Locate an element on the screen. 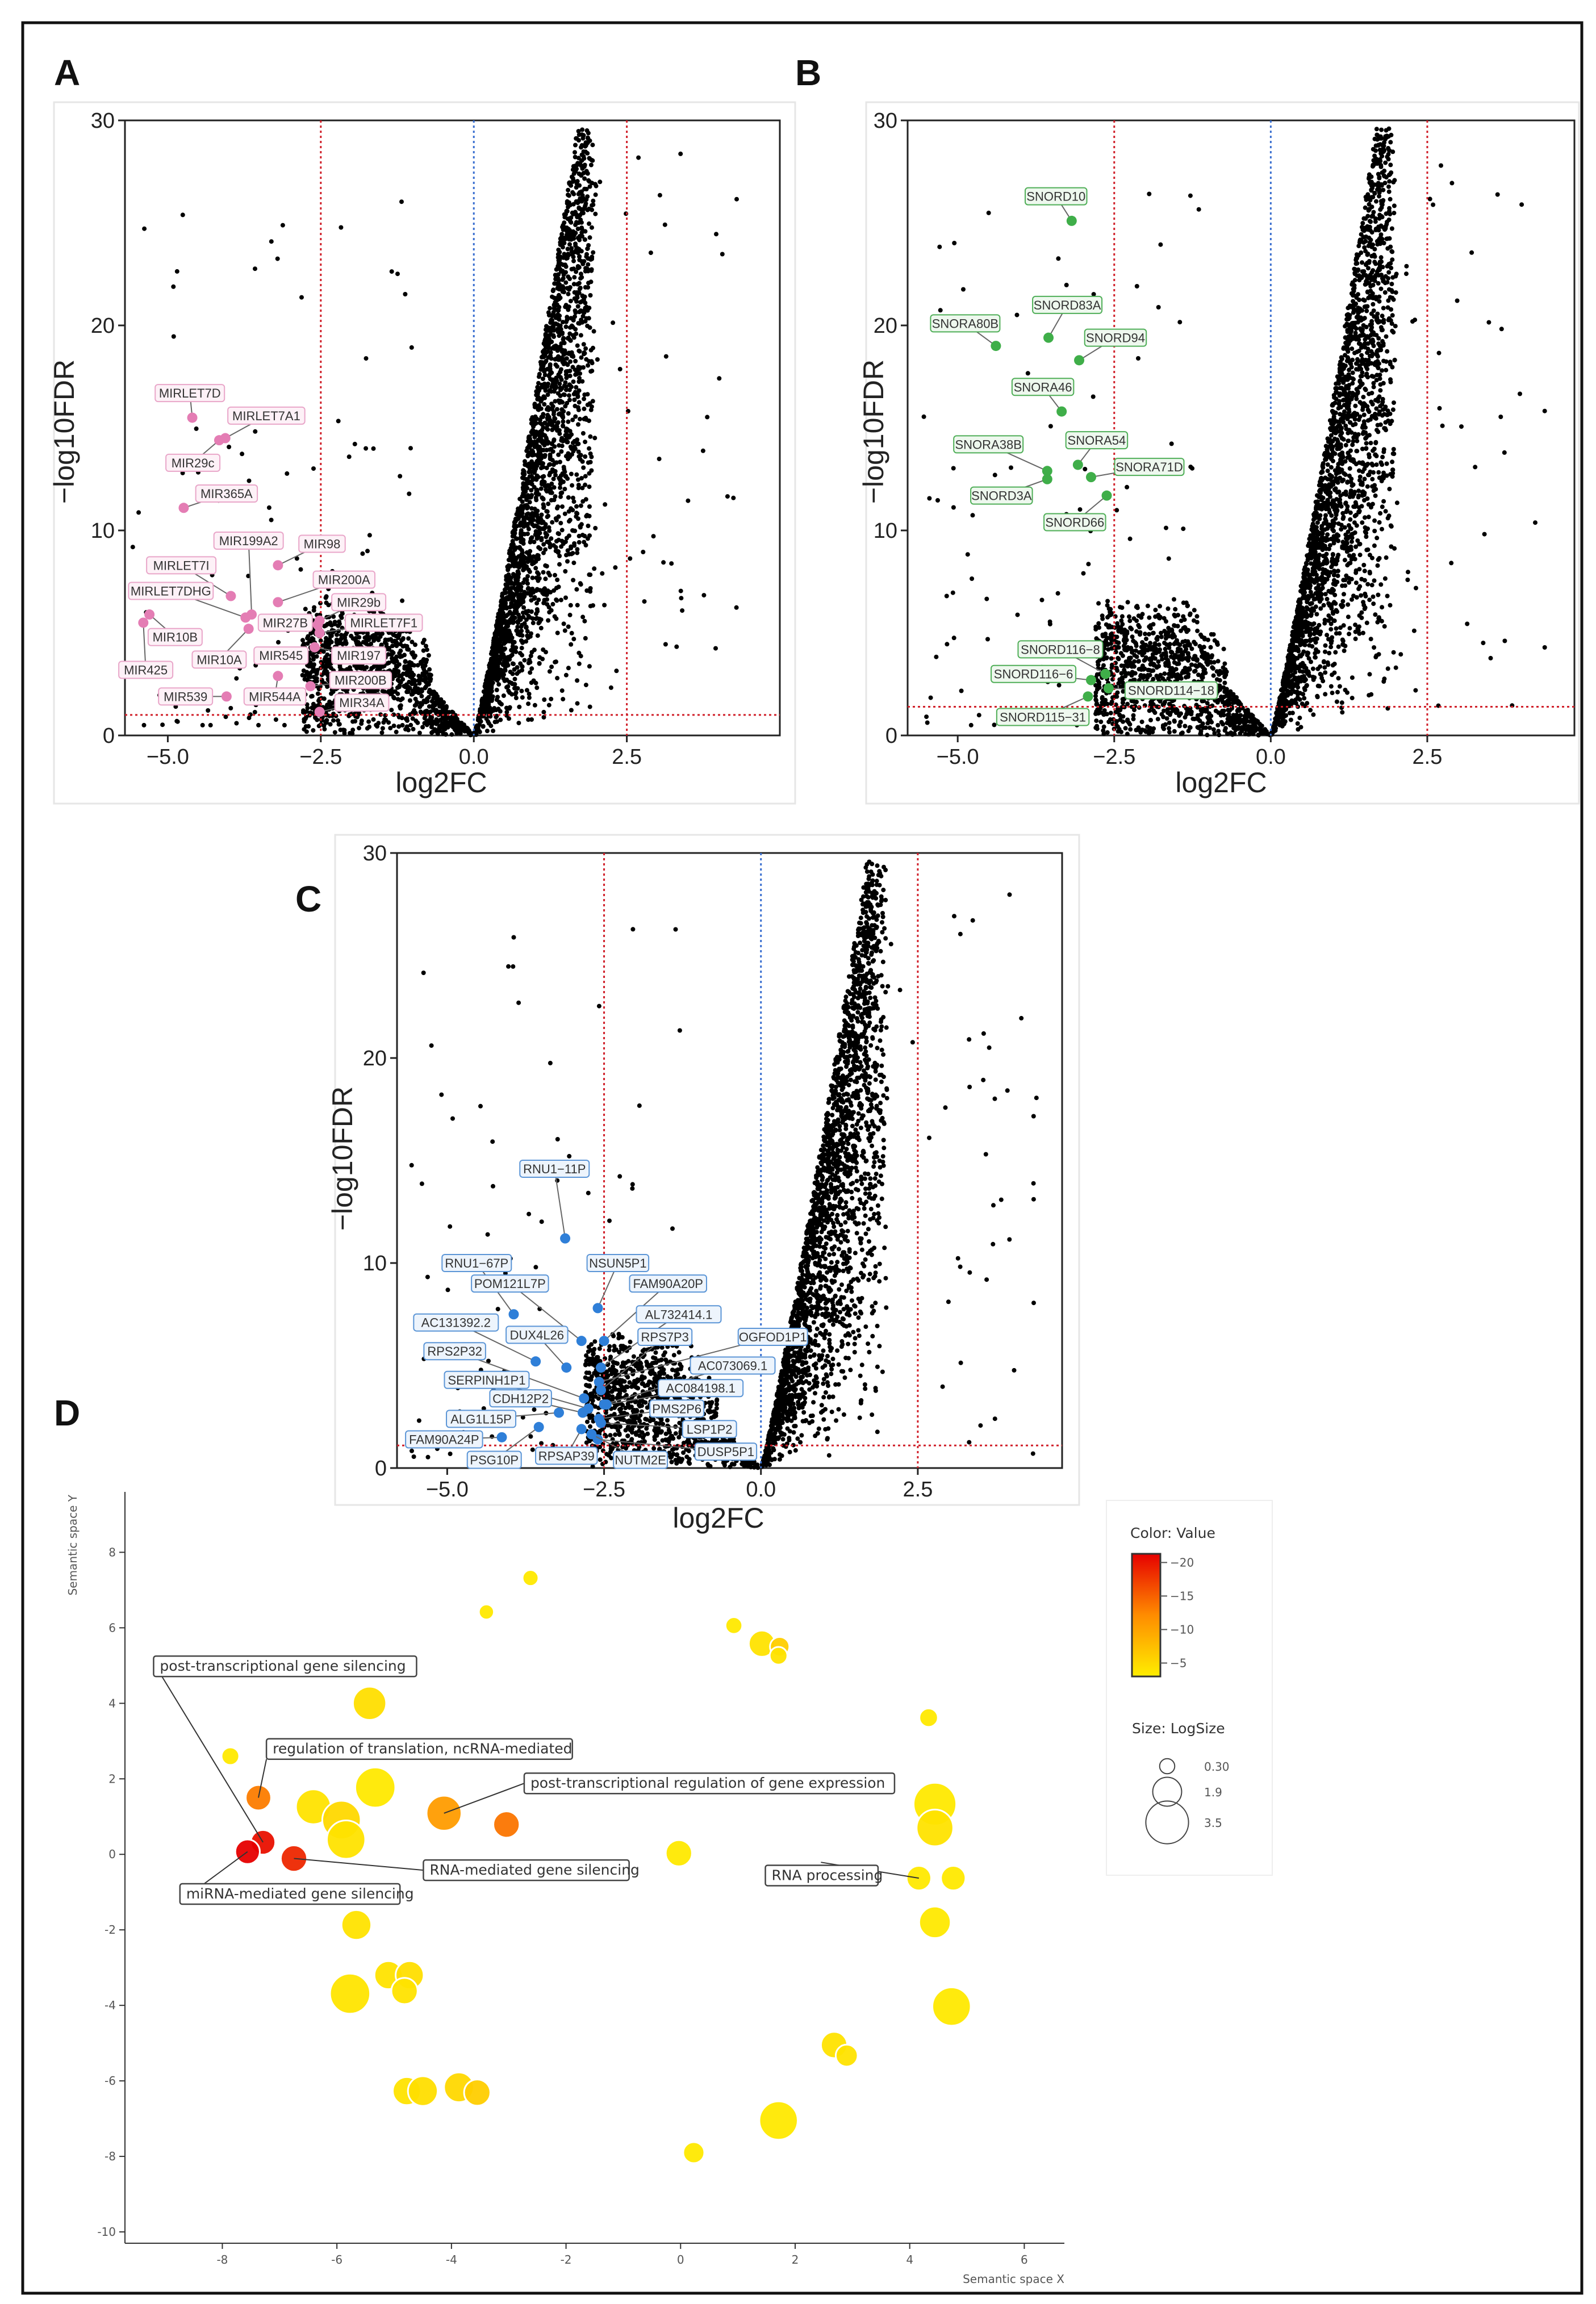 This screenshot has height=2304, width=1596. y-tick-label: 20 is located at coordinates (103, 326).